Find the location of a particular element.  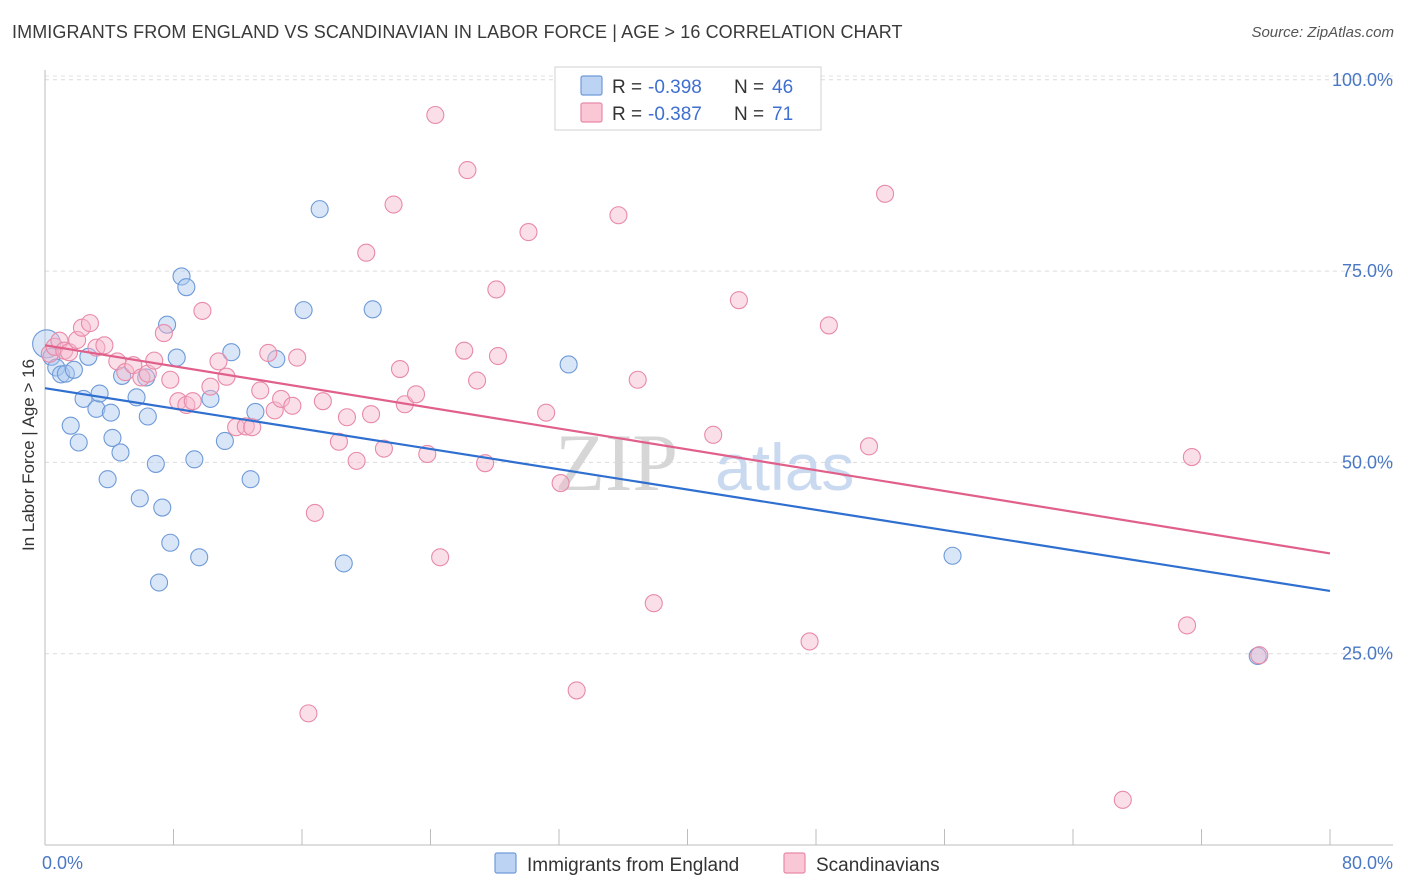

legend-r-value-england: -0.398 is located at coordinates (675, 87).